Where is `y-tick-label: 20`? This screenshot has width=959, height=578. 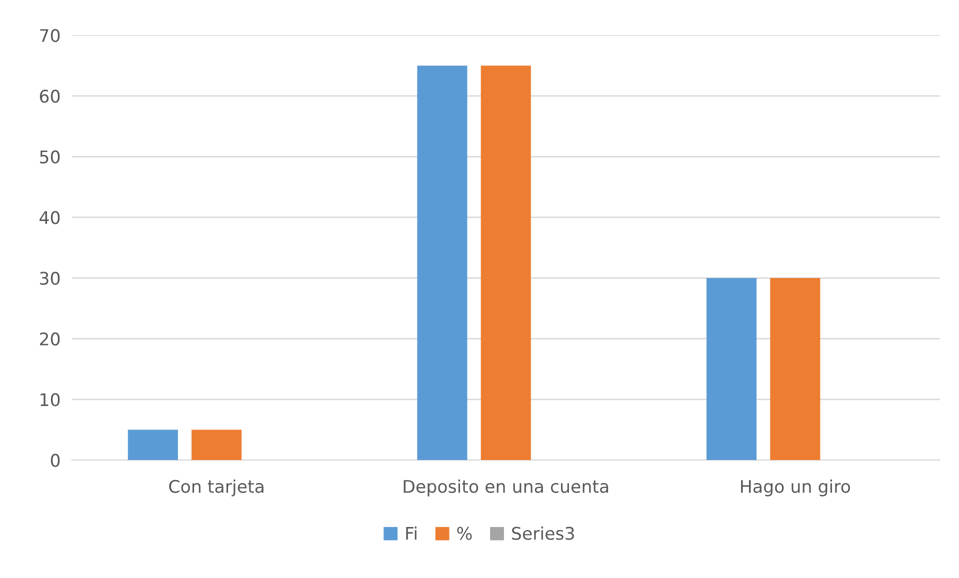
y-tick-label: 20 is located at coordinates (50, 339).